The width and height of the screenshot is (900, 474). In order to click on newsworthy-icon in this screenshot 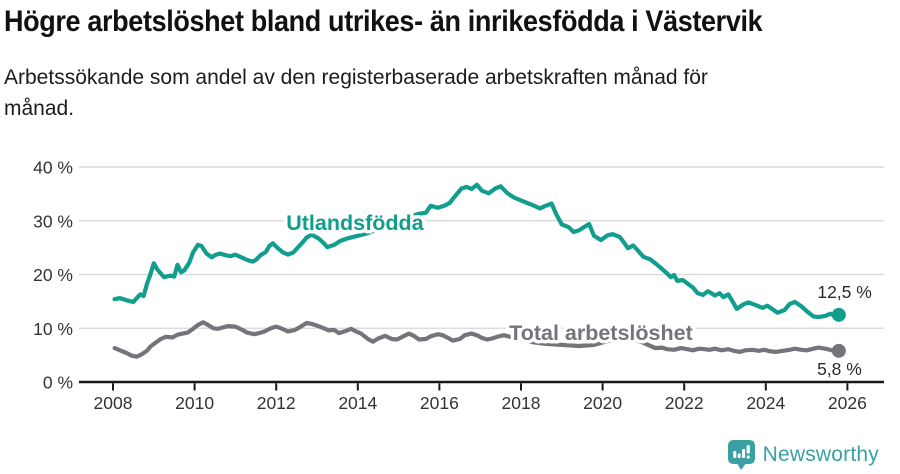, I will do `click(741, 455)`.